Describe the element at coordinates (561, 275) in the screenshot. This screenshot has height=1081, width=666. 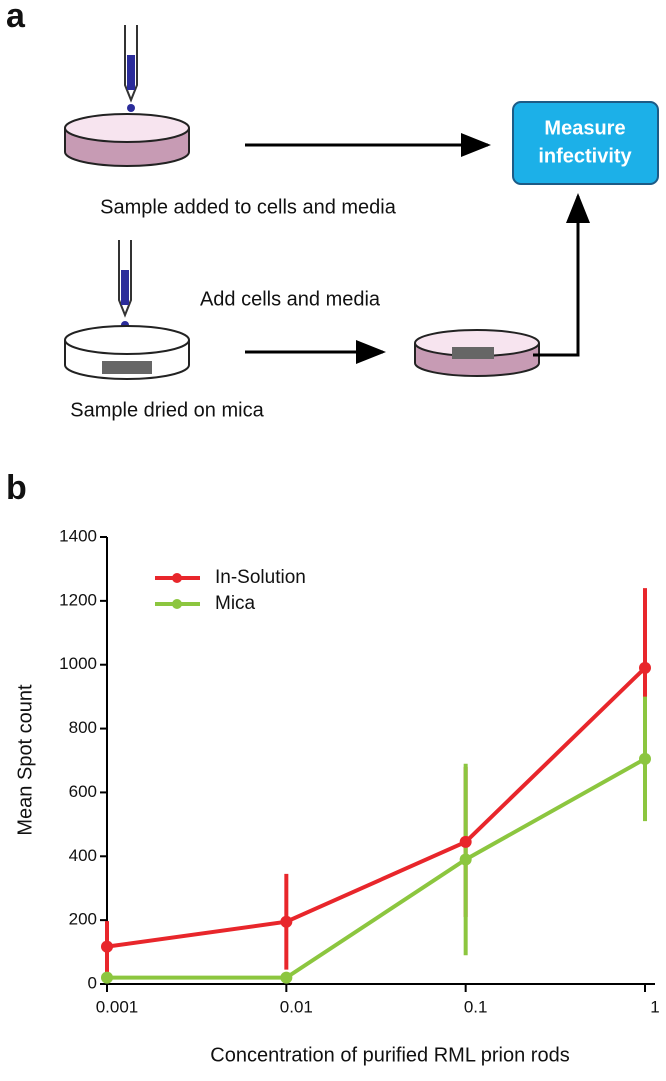
I see `arrow` at that location.